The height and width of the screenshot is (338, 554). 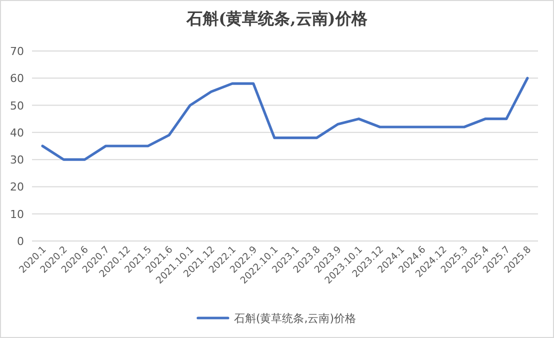 I want to click on y-tick-label: 70, so click(x=17, y=51).